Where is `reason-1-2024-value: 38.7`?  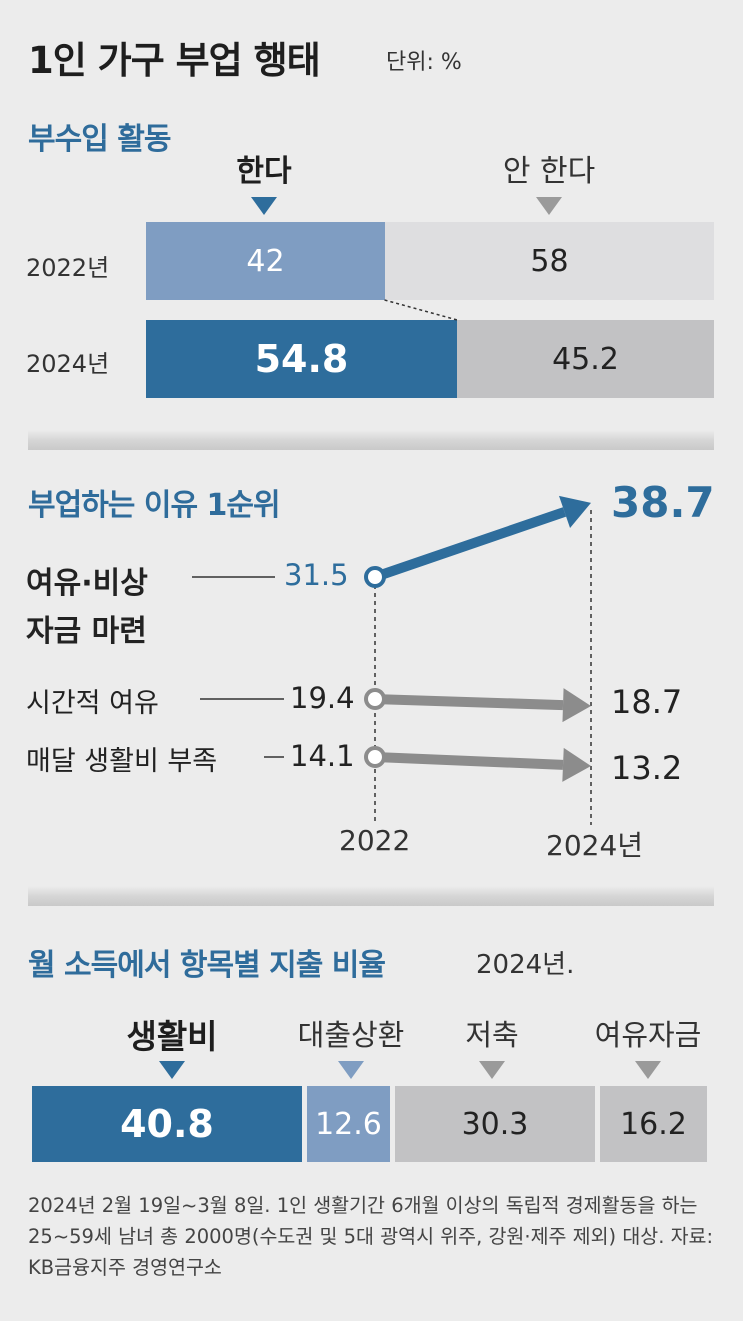
reason-1-2024-value: 38.7 is located at coordinates (663, 502).